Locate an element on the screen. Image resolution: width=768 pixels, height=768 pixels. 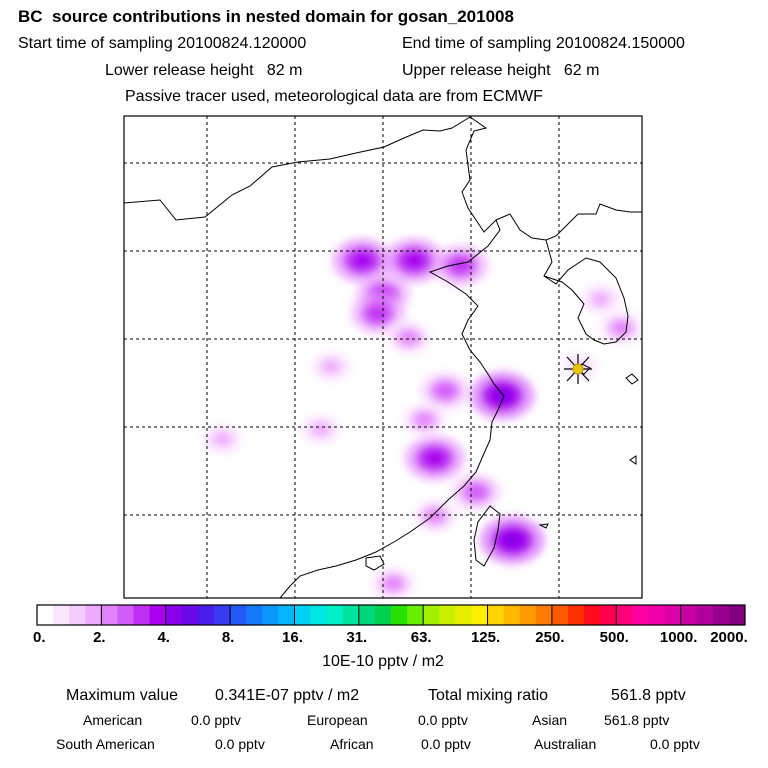
color-legend-tick-label: 250. is located at coordinates (549, 637).